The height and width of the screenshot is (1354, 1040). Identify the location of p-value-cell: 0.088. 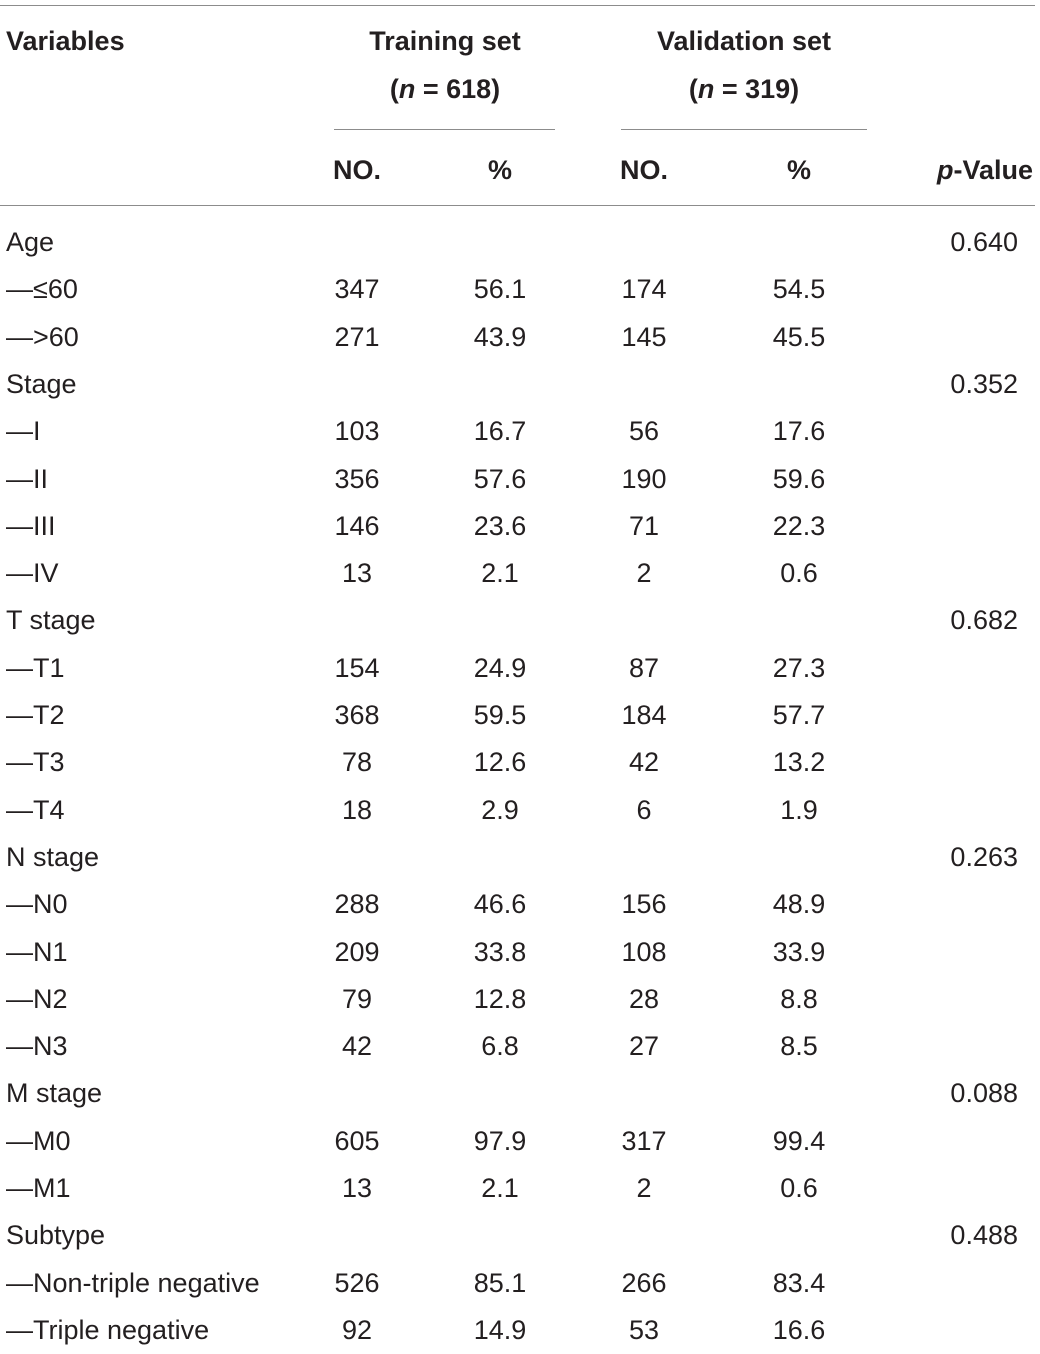
(984, 1093).